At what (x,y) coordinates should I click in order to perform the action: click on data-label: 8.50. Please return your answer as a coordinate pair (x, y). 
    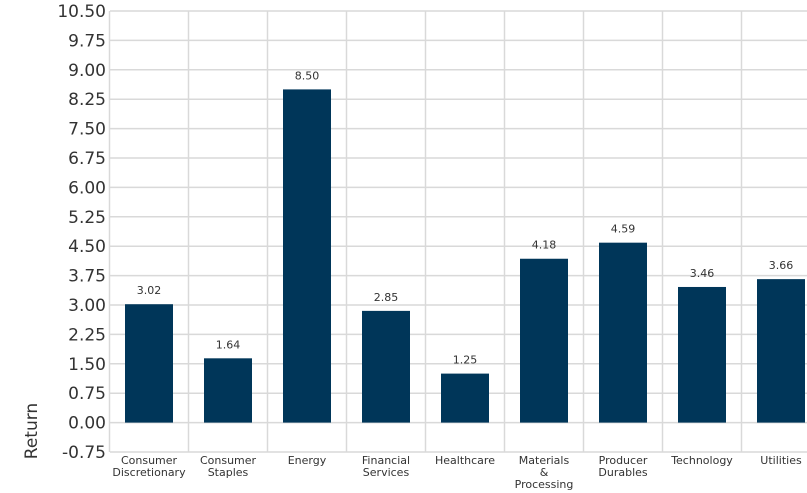
    Looking at the image, I should click on (307, 75).